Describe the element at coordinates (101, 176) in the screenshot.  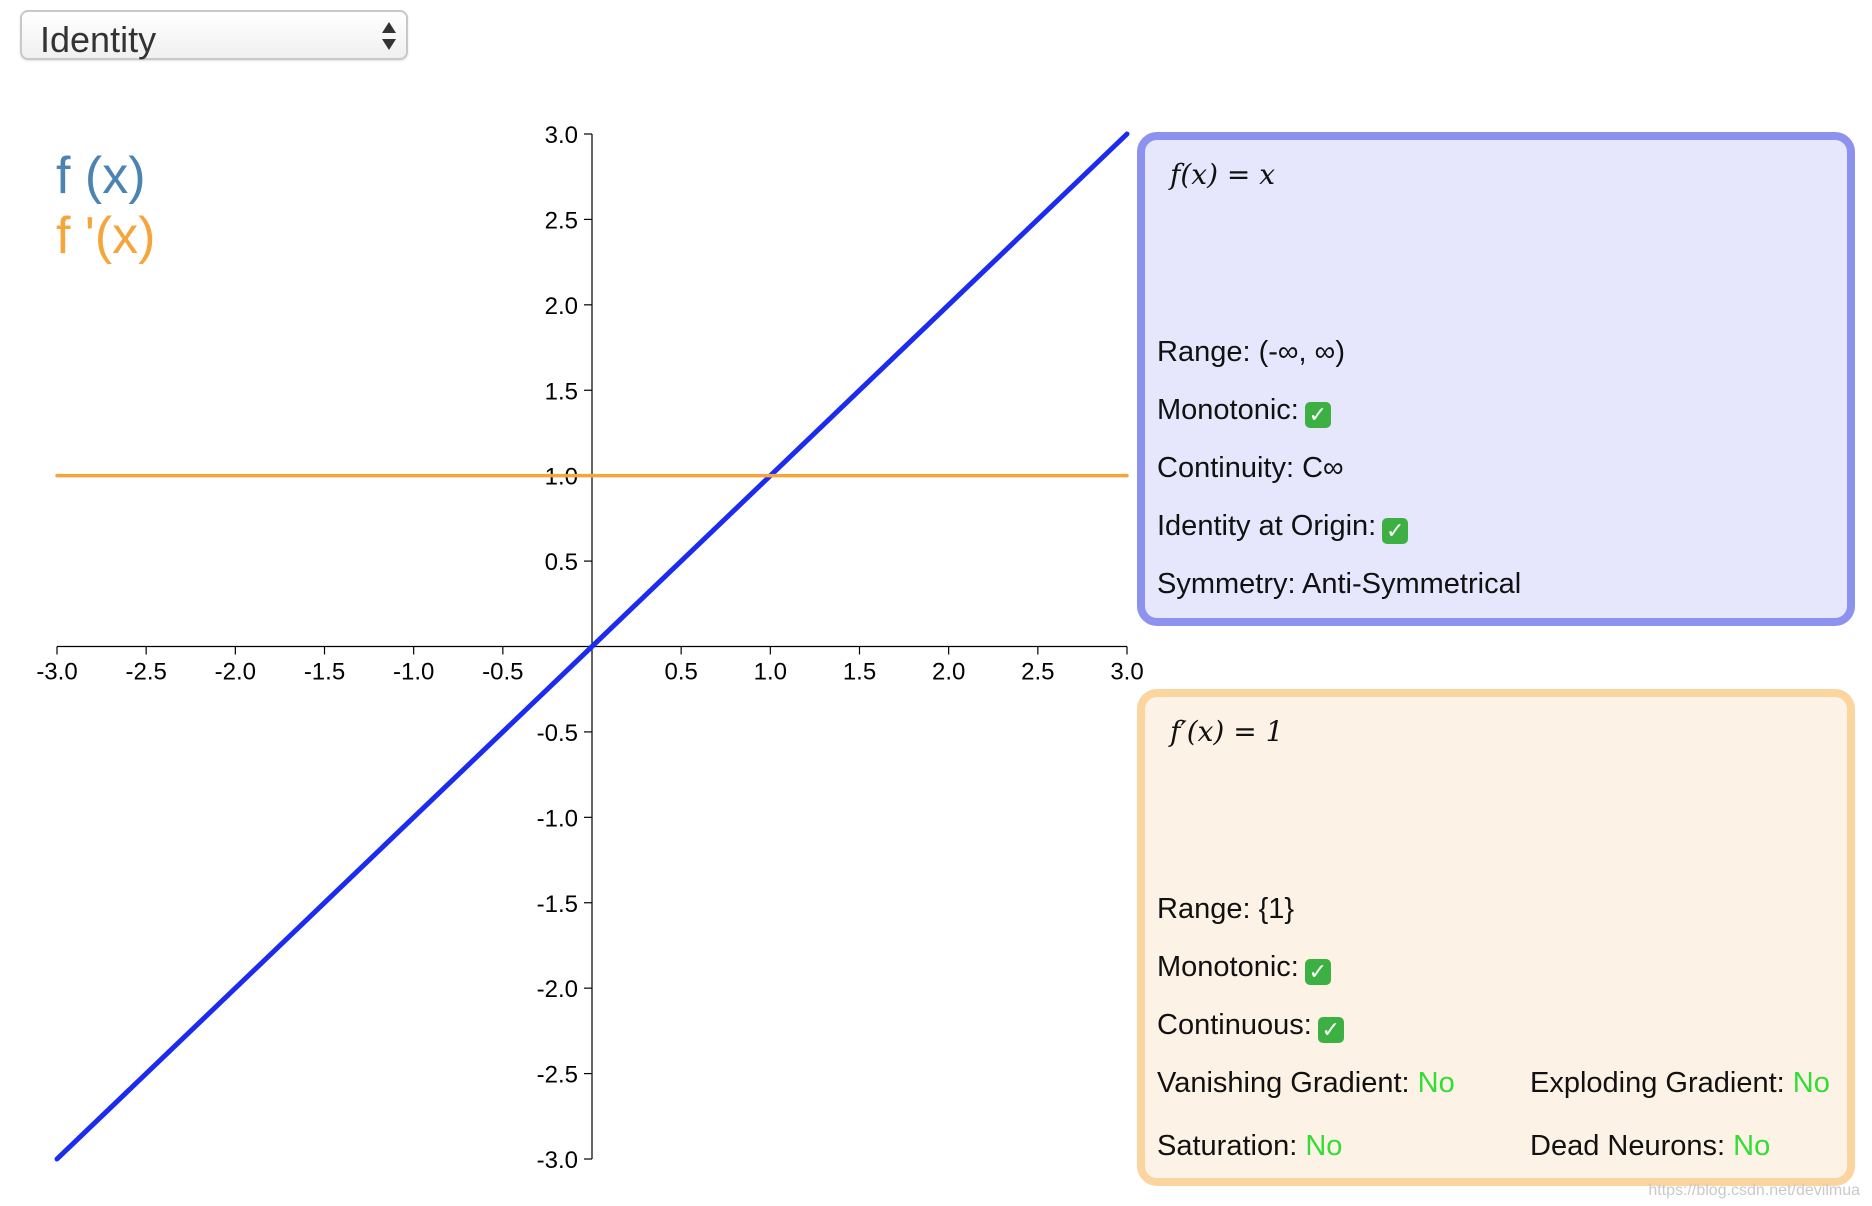
I see `legend-function: f (x)` at that location.